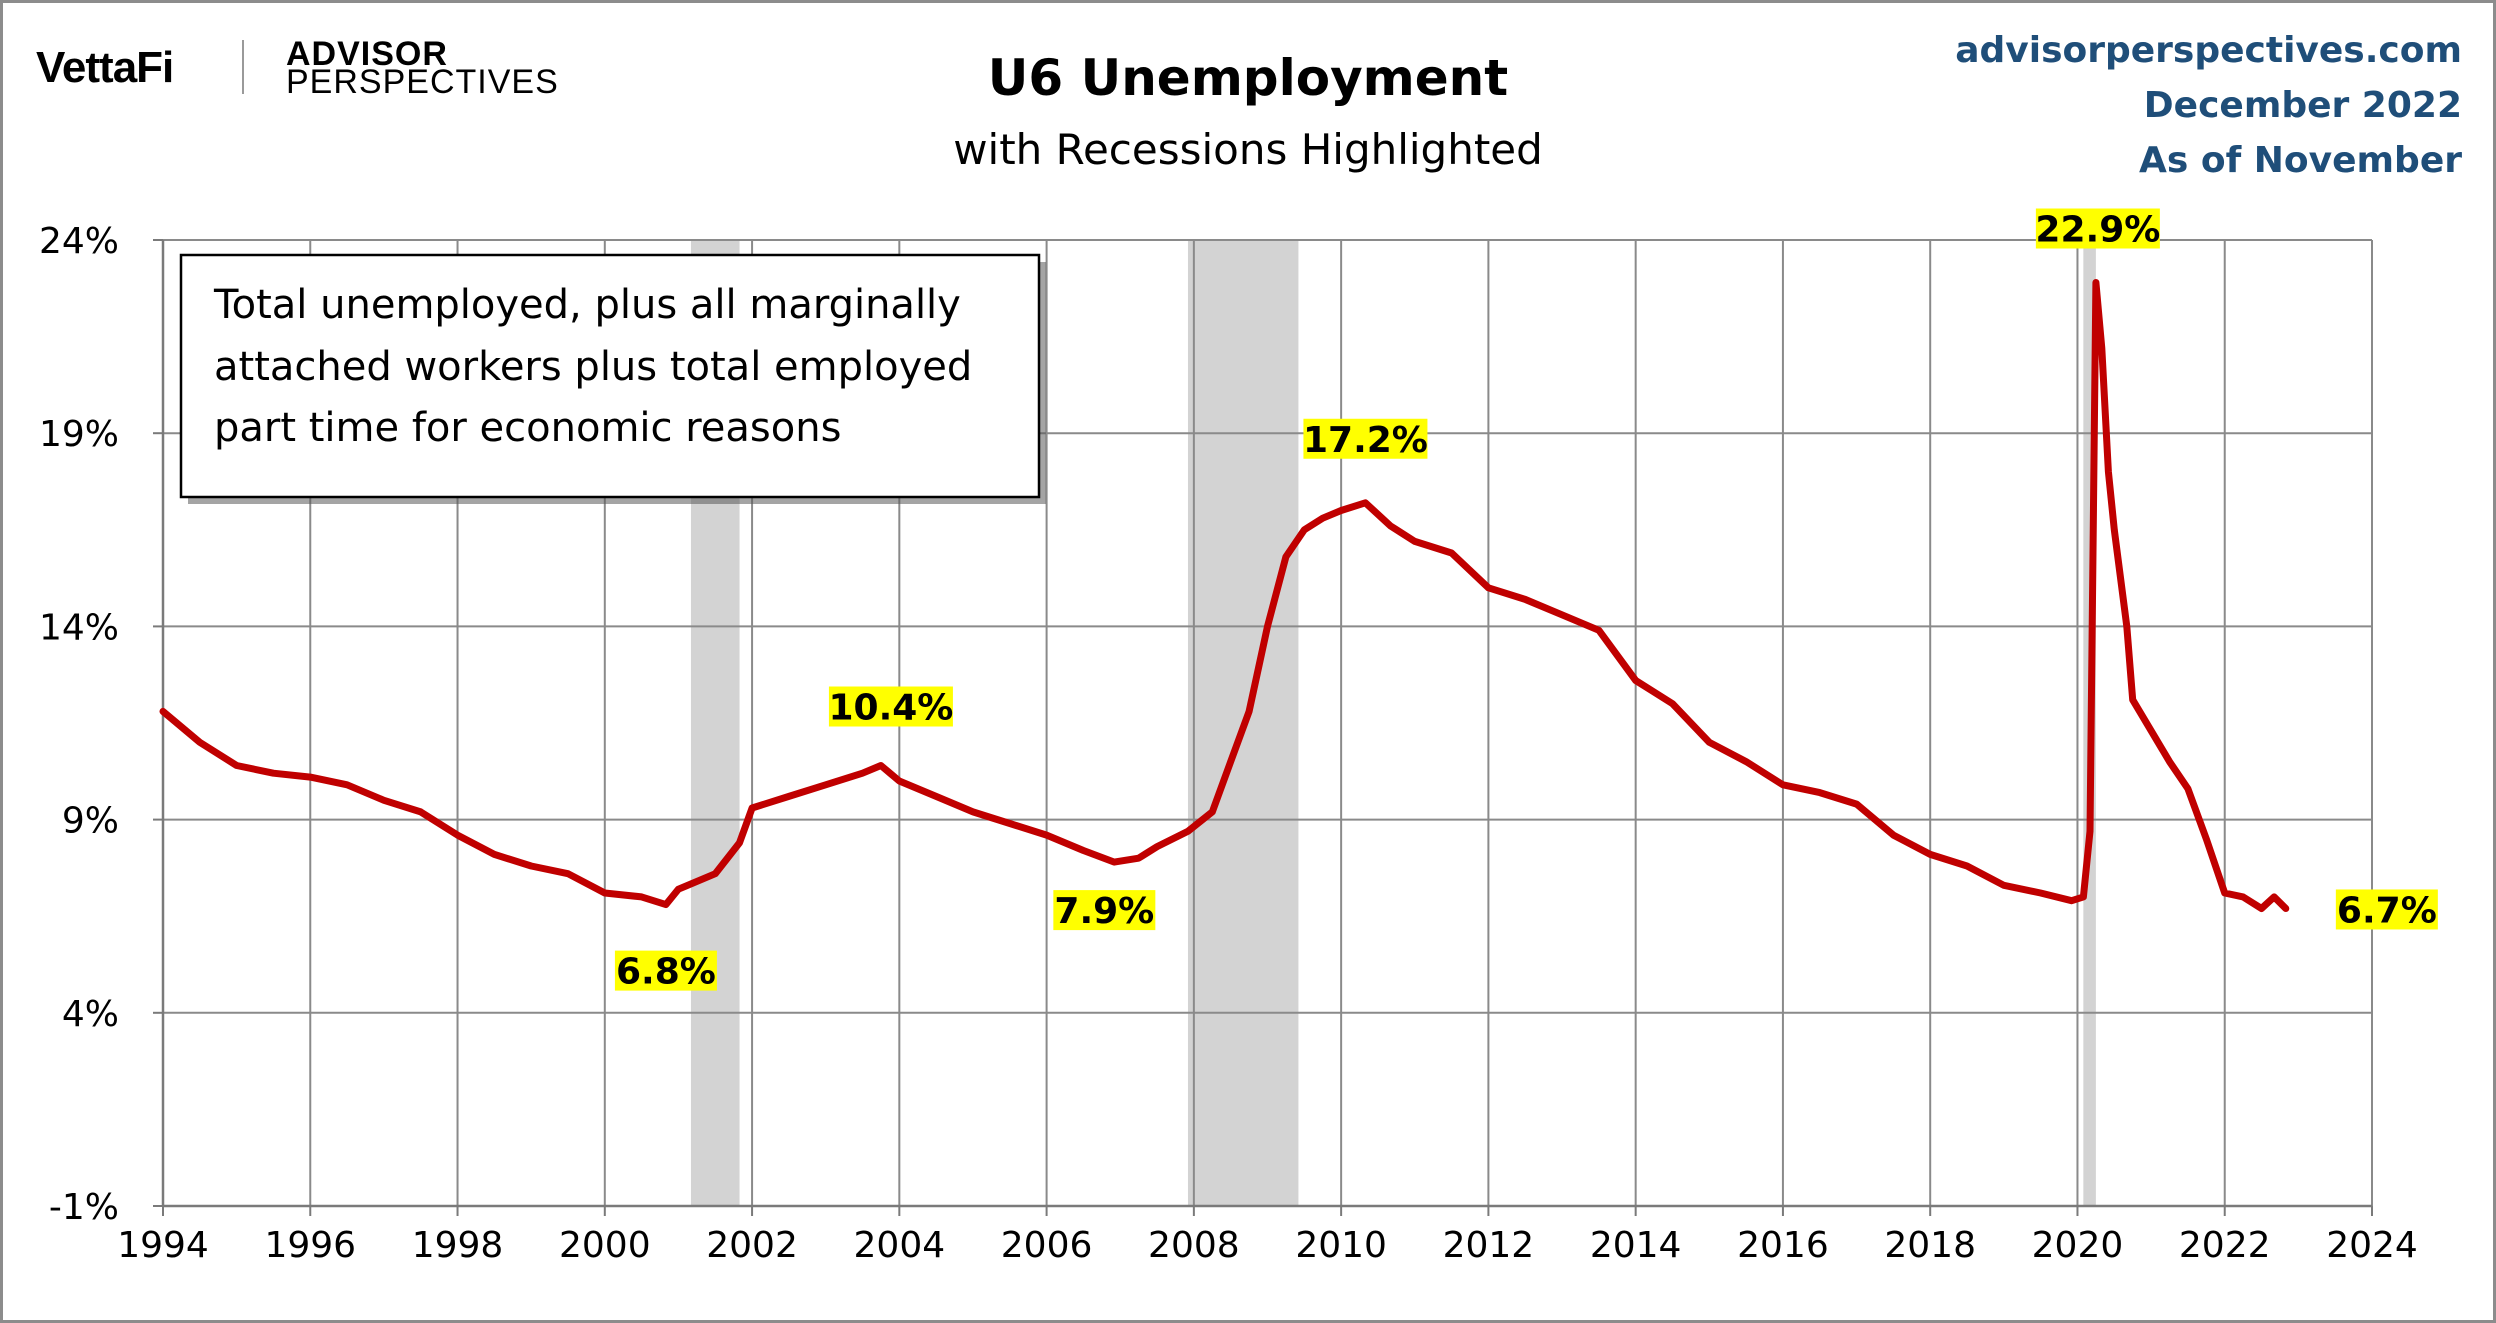 The width and height of the screenshot is (2496, 1323). I want to click on site-url: advisorperspectives.com, so click(2208, 50).